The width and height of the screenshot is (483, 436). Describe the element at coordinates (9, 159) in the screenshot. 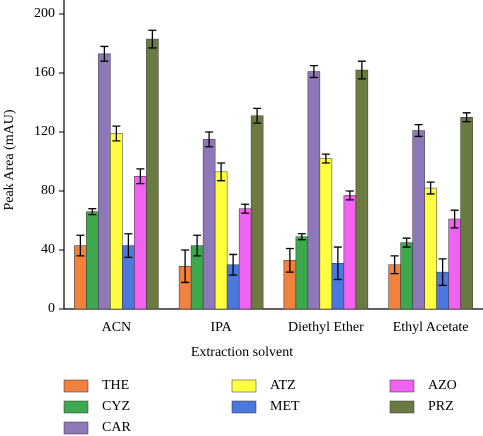

I see `y-axis-label: Peak Area (mAU)` at that location.